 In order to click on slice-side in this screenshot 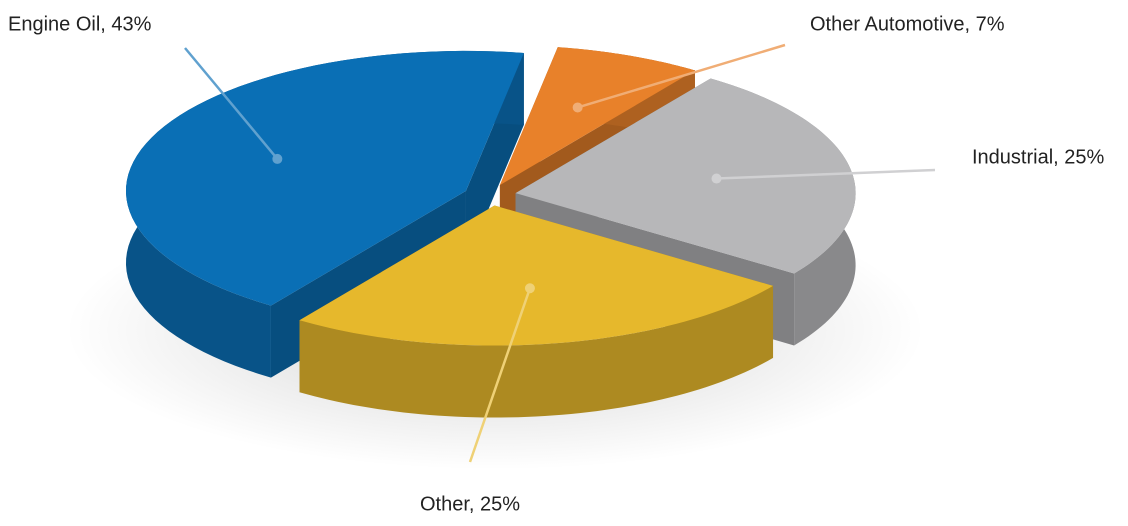, I will do `click(536, 351)`.